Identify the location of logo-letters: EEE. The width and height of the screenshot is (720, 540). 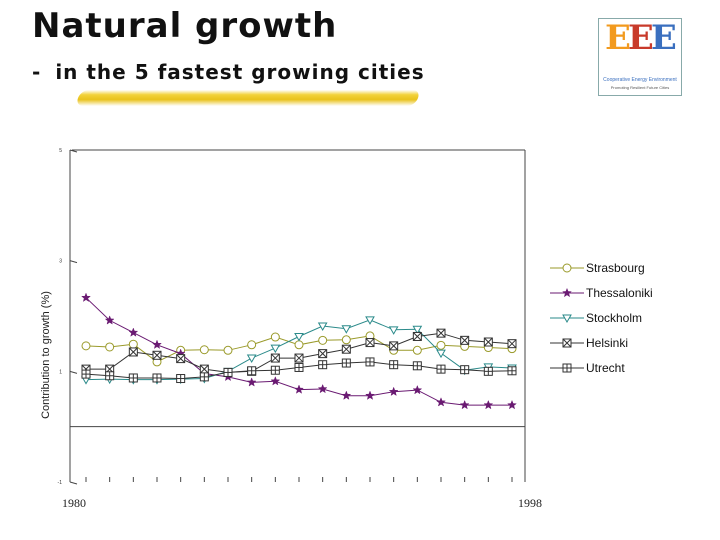
(641, 38).